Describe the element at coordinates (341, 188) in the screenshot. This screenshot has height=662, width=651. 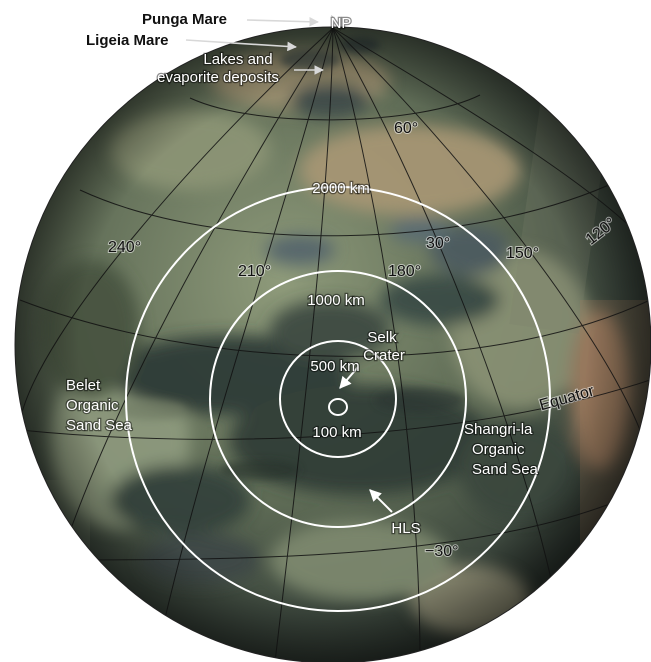
I see `label-ring-2000: 2000 km` at that location.